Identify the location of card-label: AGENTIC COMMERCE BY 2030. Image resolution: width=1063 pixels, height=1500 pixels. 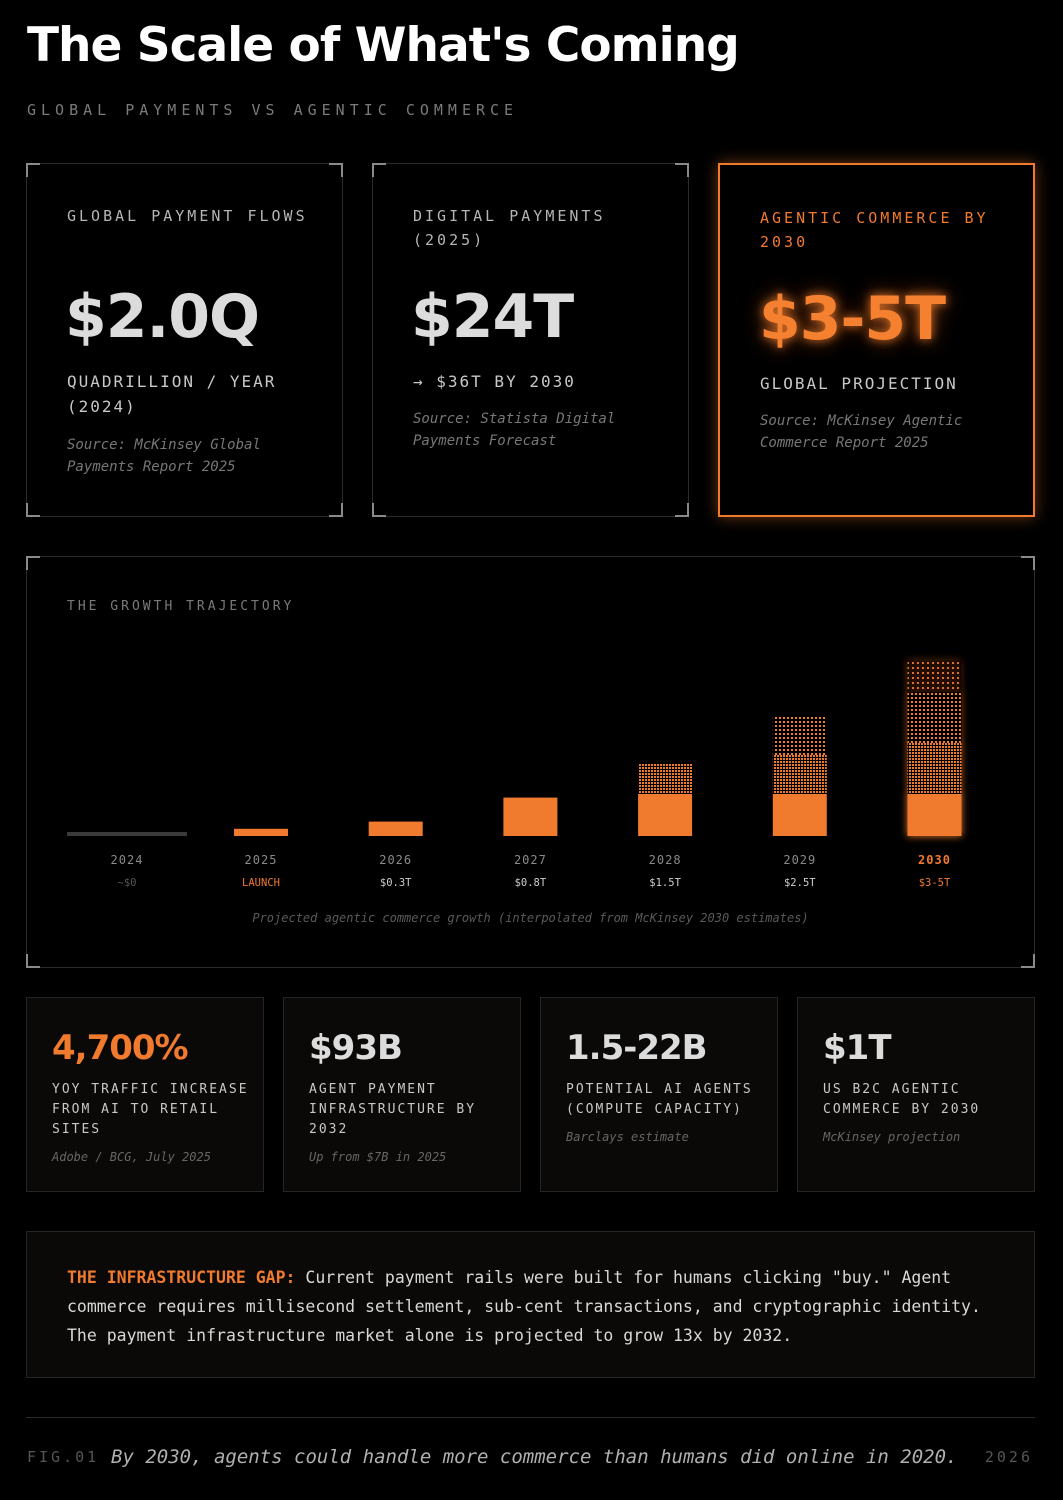
(874, 230).